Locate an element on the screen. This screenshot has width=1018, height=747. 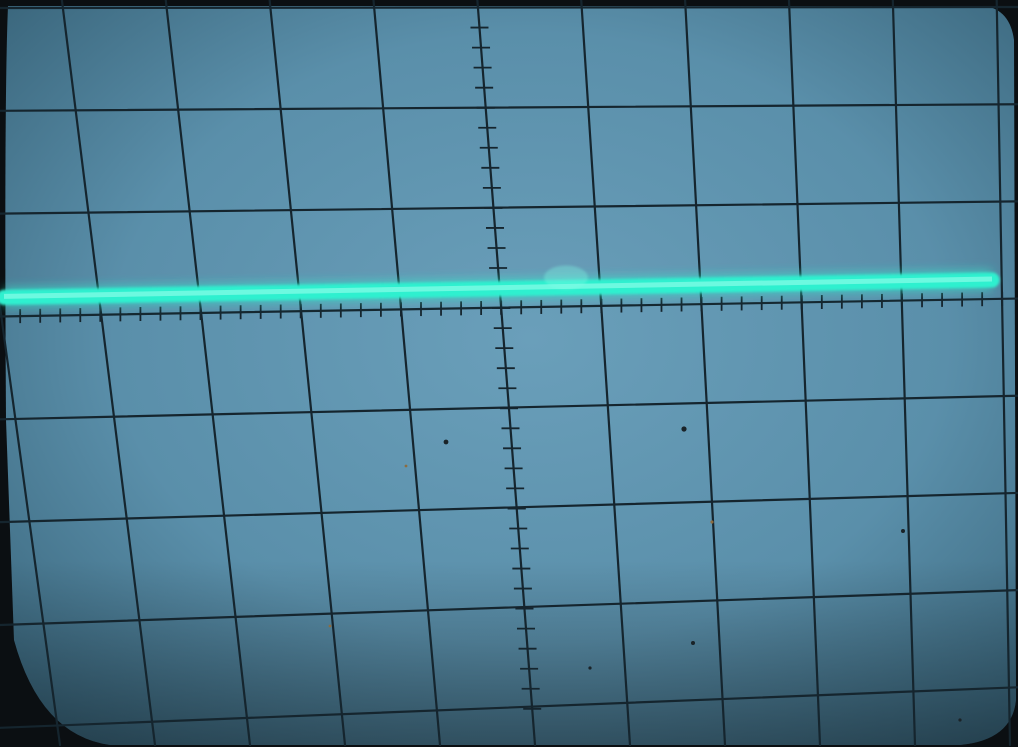
trace-line is located at coordinates (500, 286).